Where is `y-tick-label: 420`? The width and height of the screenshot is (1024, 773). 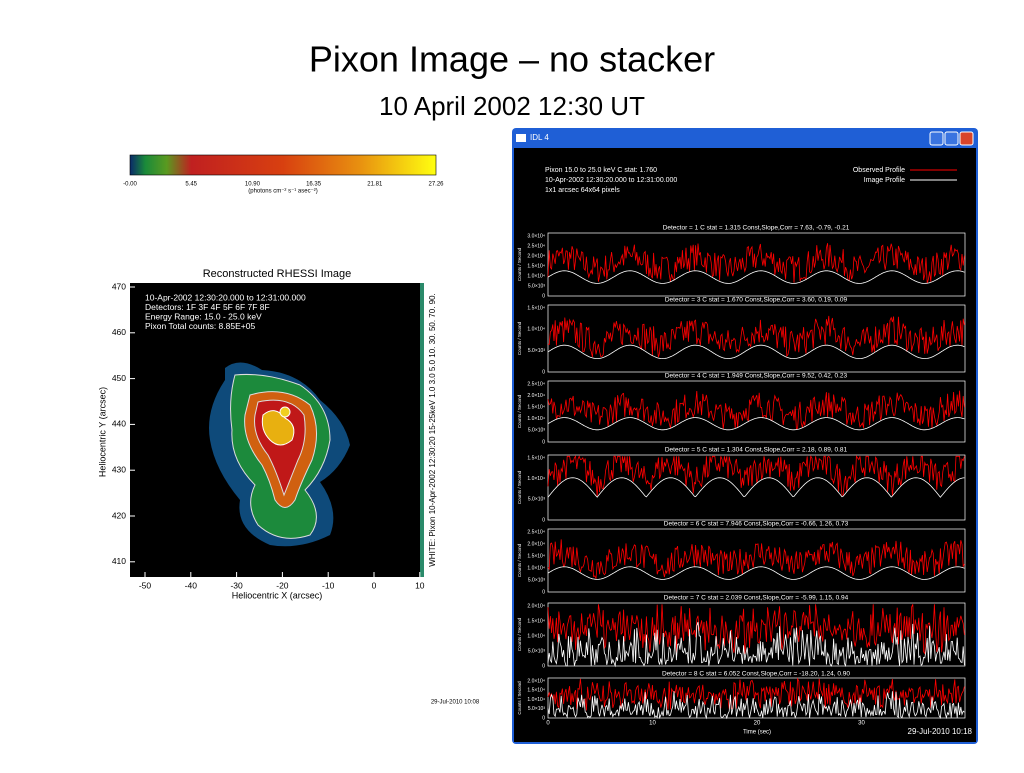 y-tick-label: 420 is located at coordinates (119, 515).